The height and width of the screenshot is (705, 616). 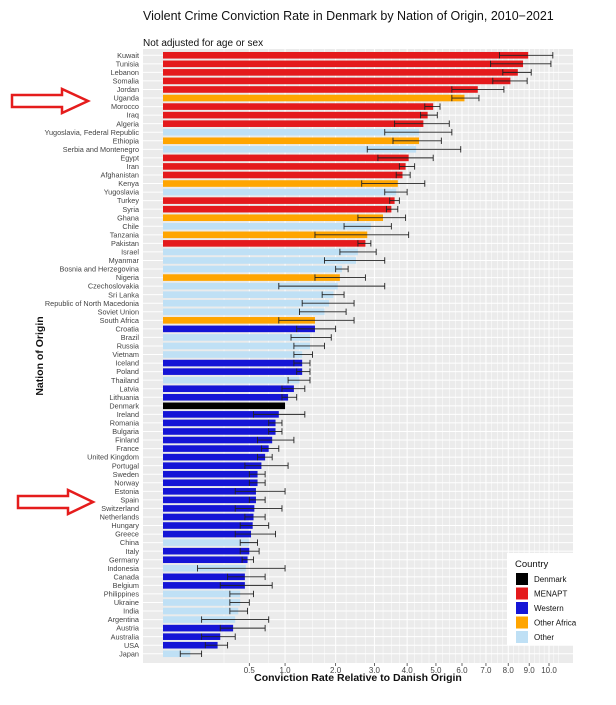 What do you see at coordinates (131, 209) in the screenshot?
I see `y-tick-label: Syria` at bounding box center [131, 209].